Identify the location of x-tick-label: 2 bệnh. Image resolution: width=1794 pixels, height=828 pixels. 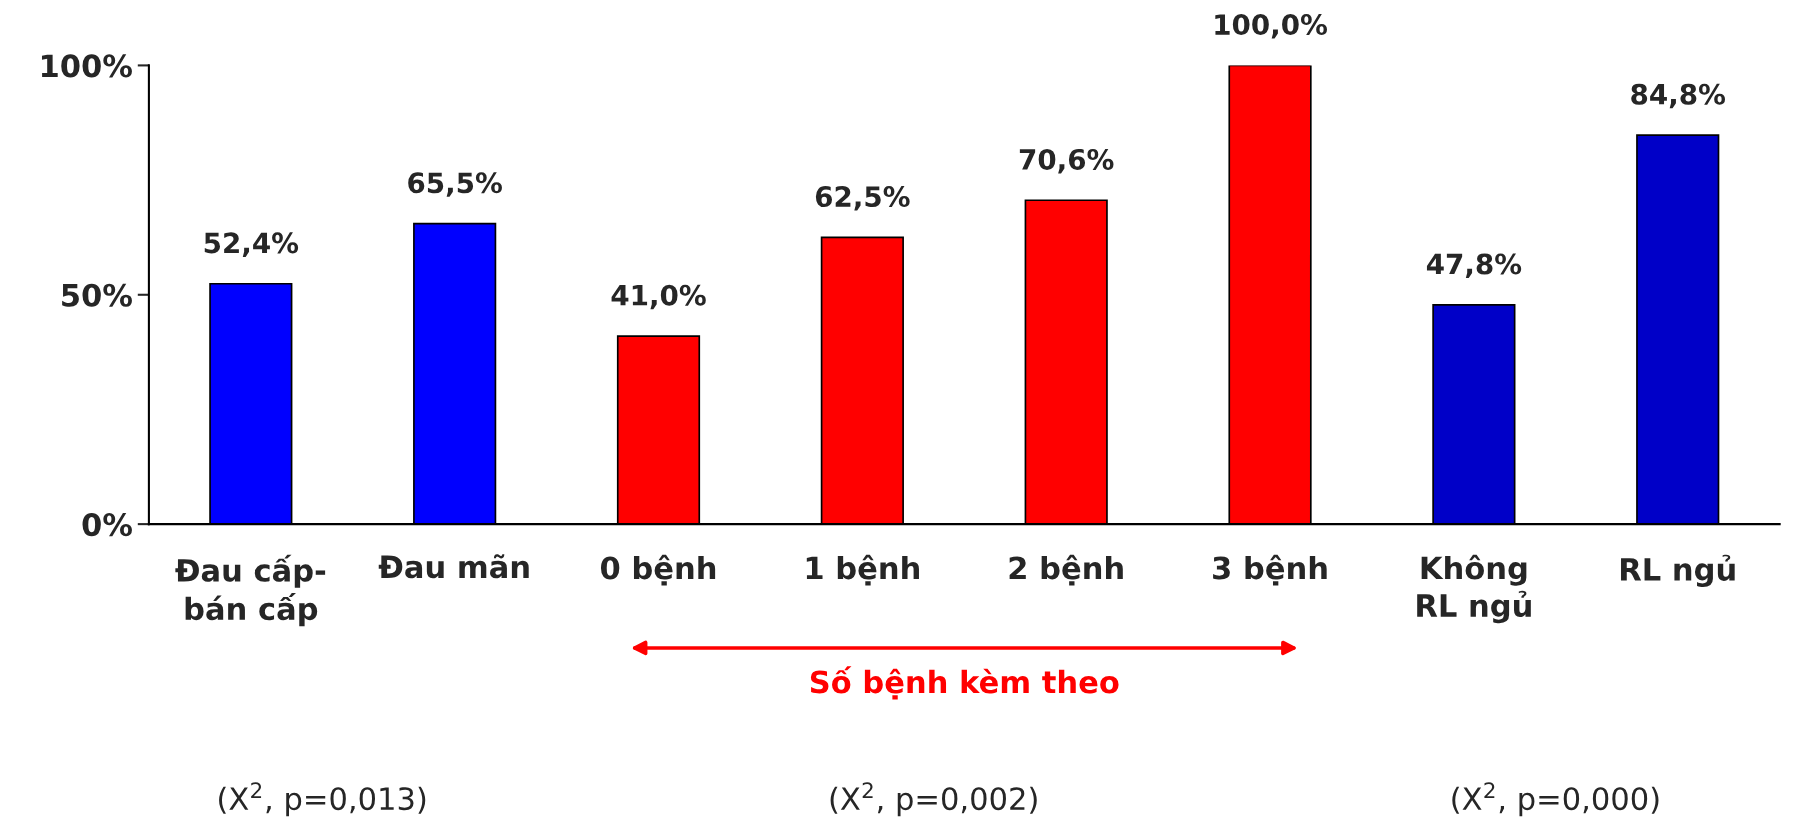
(1066, 570).